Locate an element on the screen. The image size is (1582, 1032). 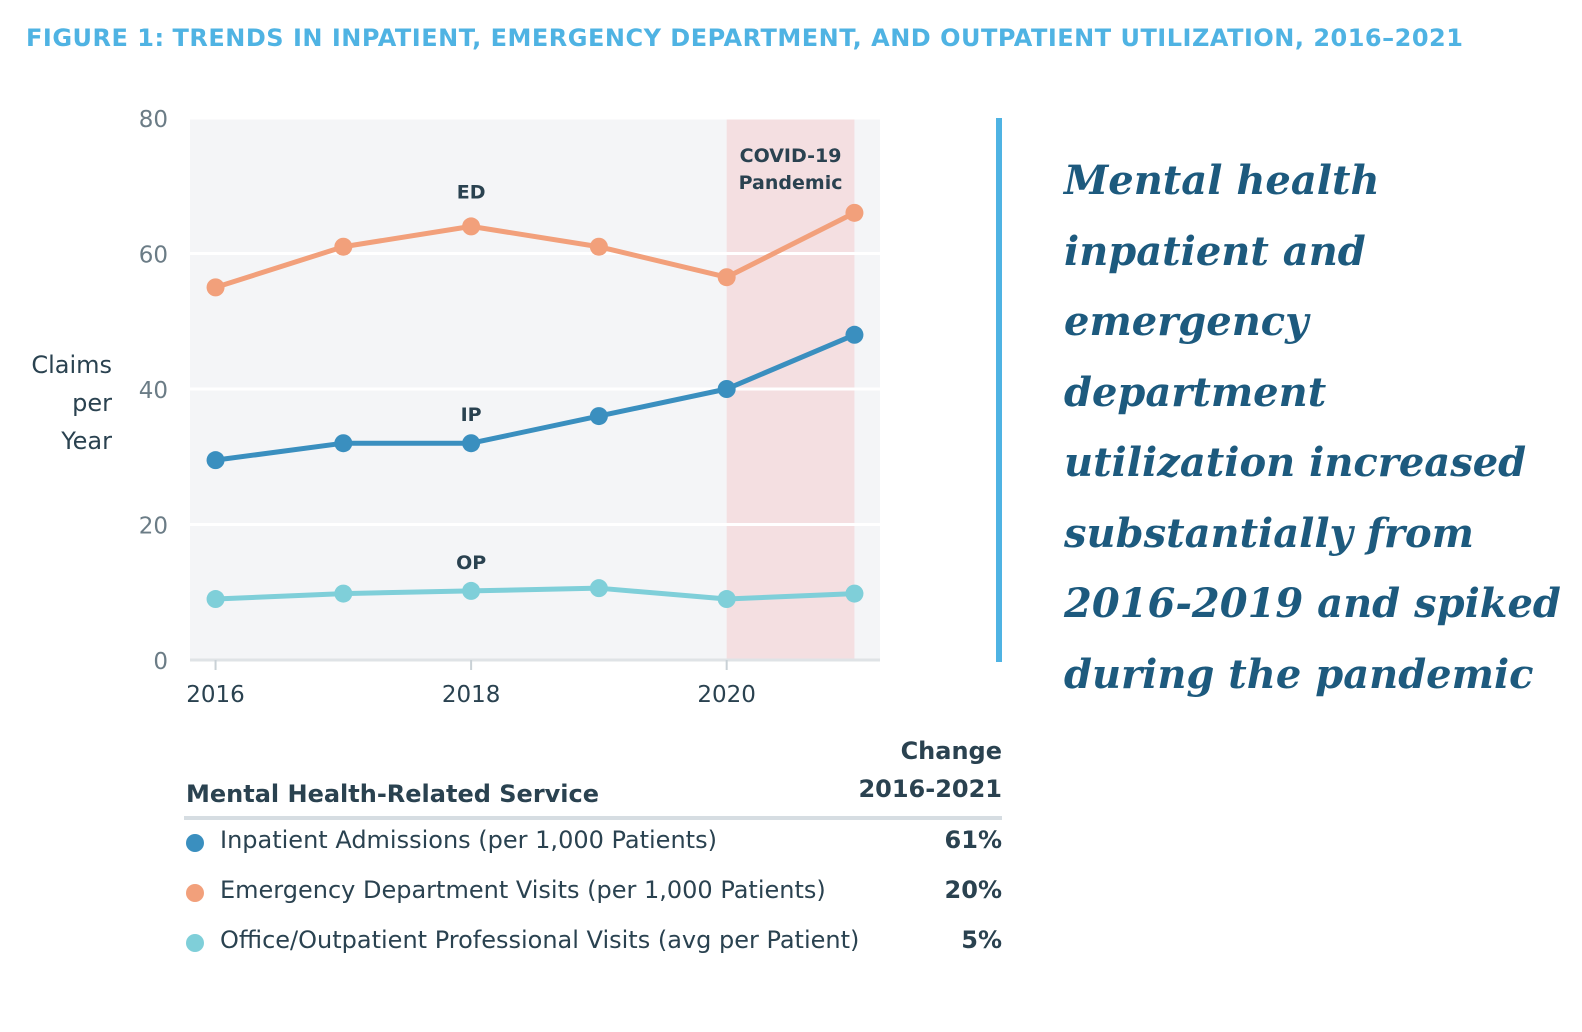
legend-change-value: 20% is located at coordinates (973, 890).